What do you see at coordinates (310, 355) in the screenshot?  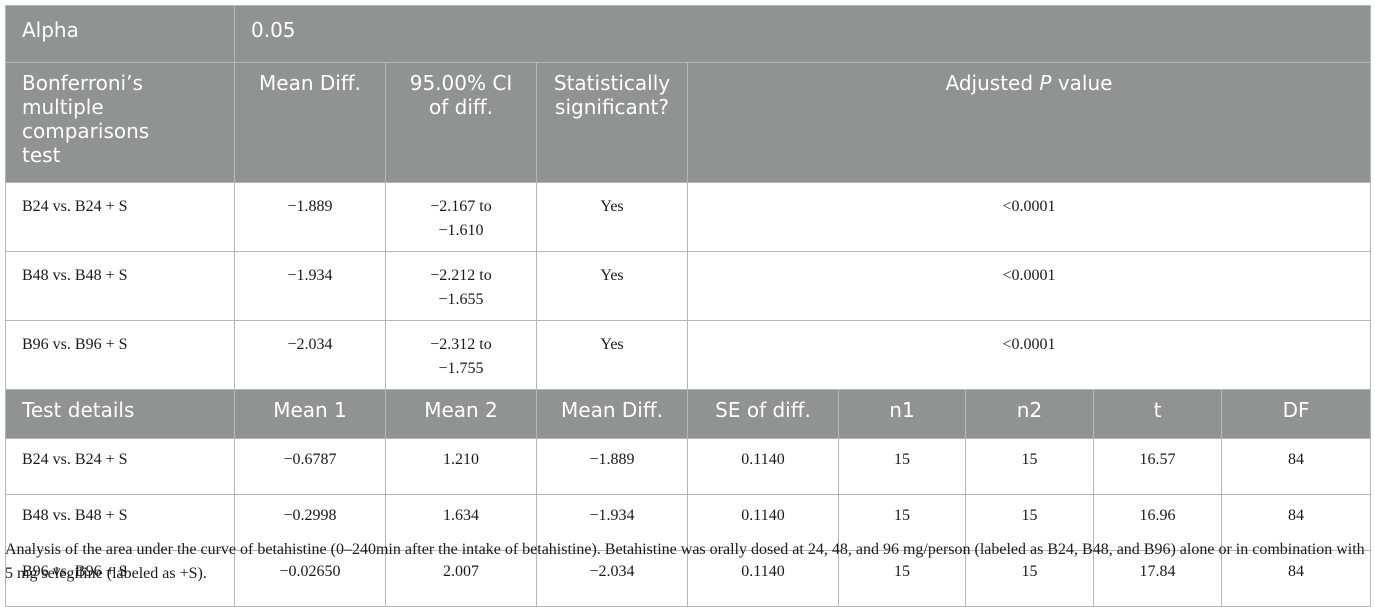 I see `comparison-mean-diff: −2.034` at bounding box center [310, 355].